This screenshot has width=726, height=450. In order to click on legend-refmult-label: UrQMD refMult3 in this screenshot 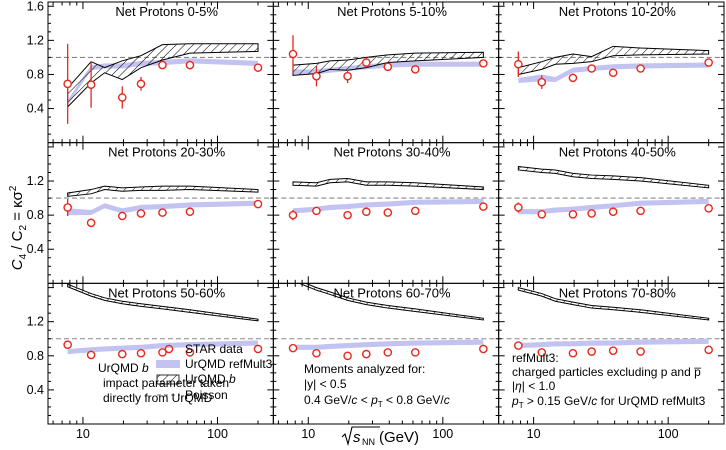, I will do `click(229, 364)`.